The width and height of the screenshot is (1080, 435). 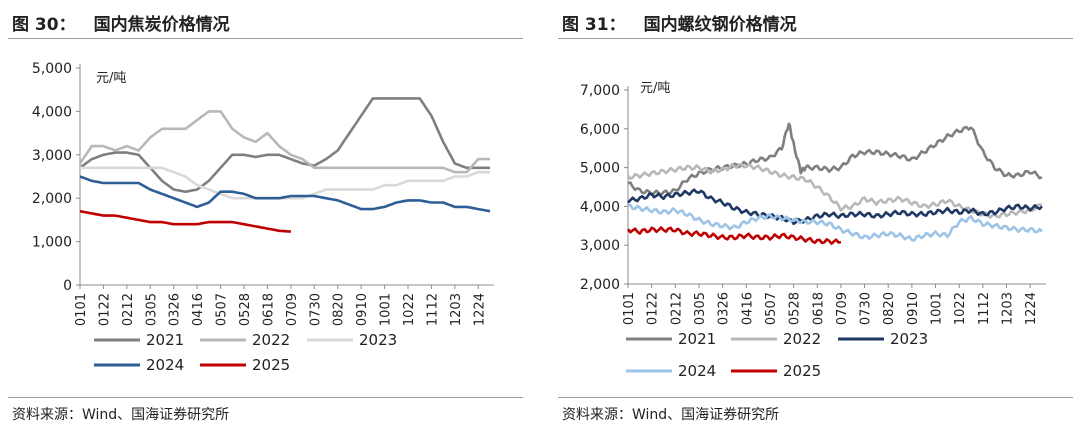 What do you see at coordinates (600, 91) in the screenshot?
I see `y-tick-label: 7,000` at bounding box center [600, 91].